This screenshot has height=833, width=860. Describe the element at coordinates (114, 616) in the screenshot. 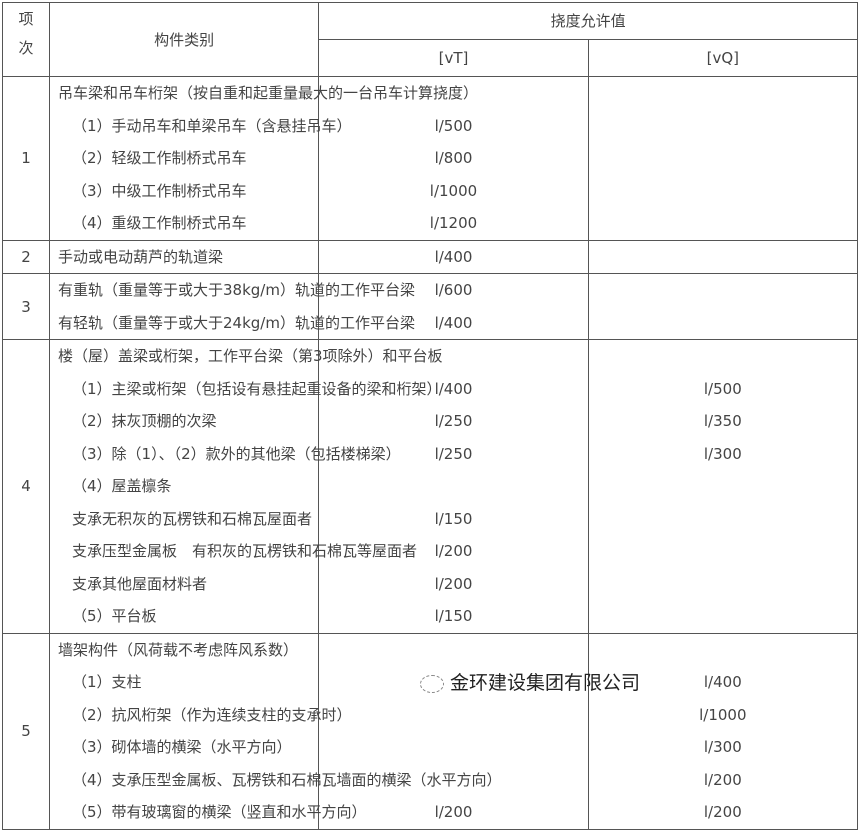

I see `item-text: （5）平台板` at that location.